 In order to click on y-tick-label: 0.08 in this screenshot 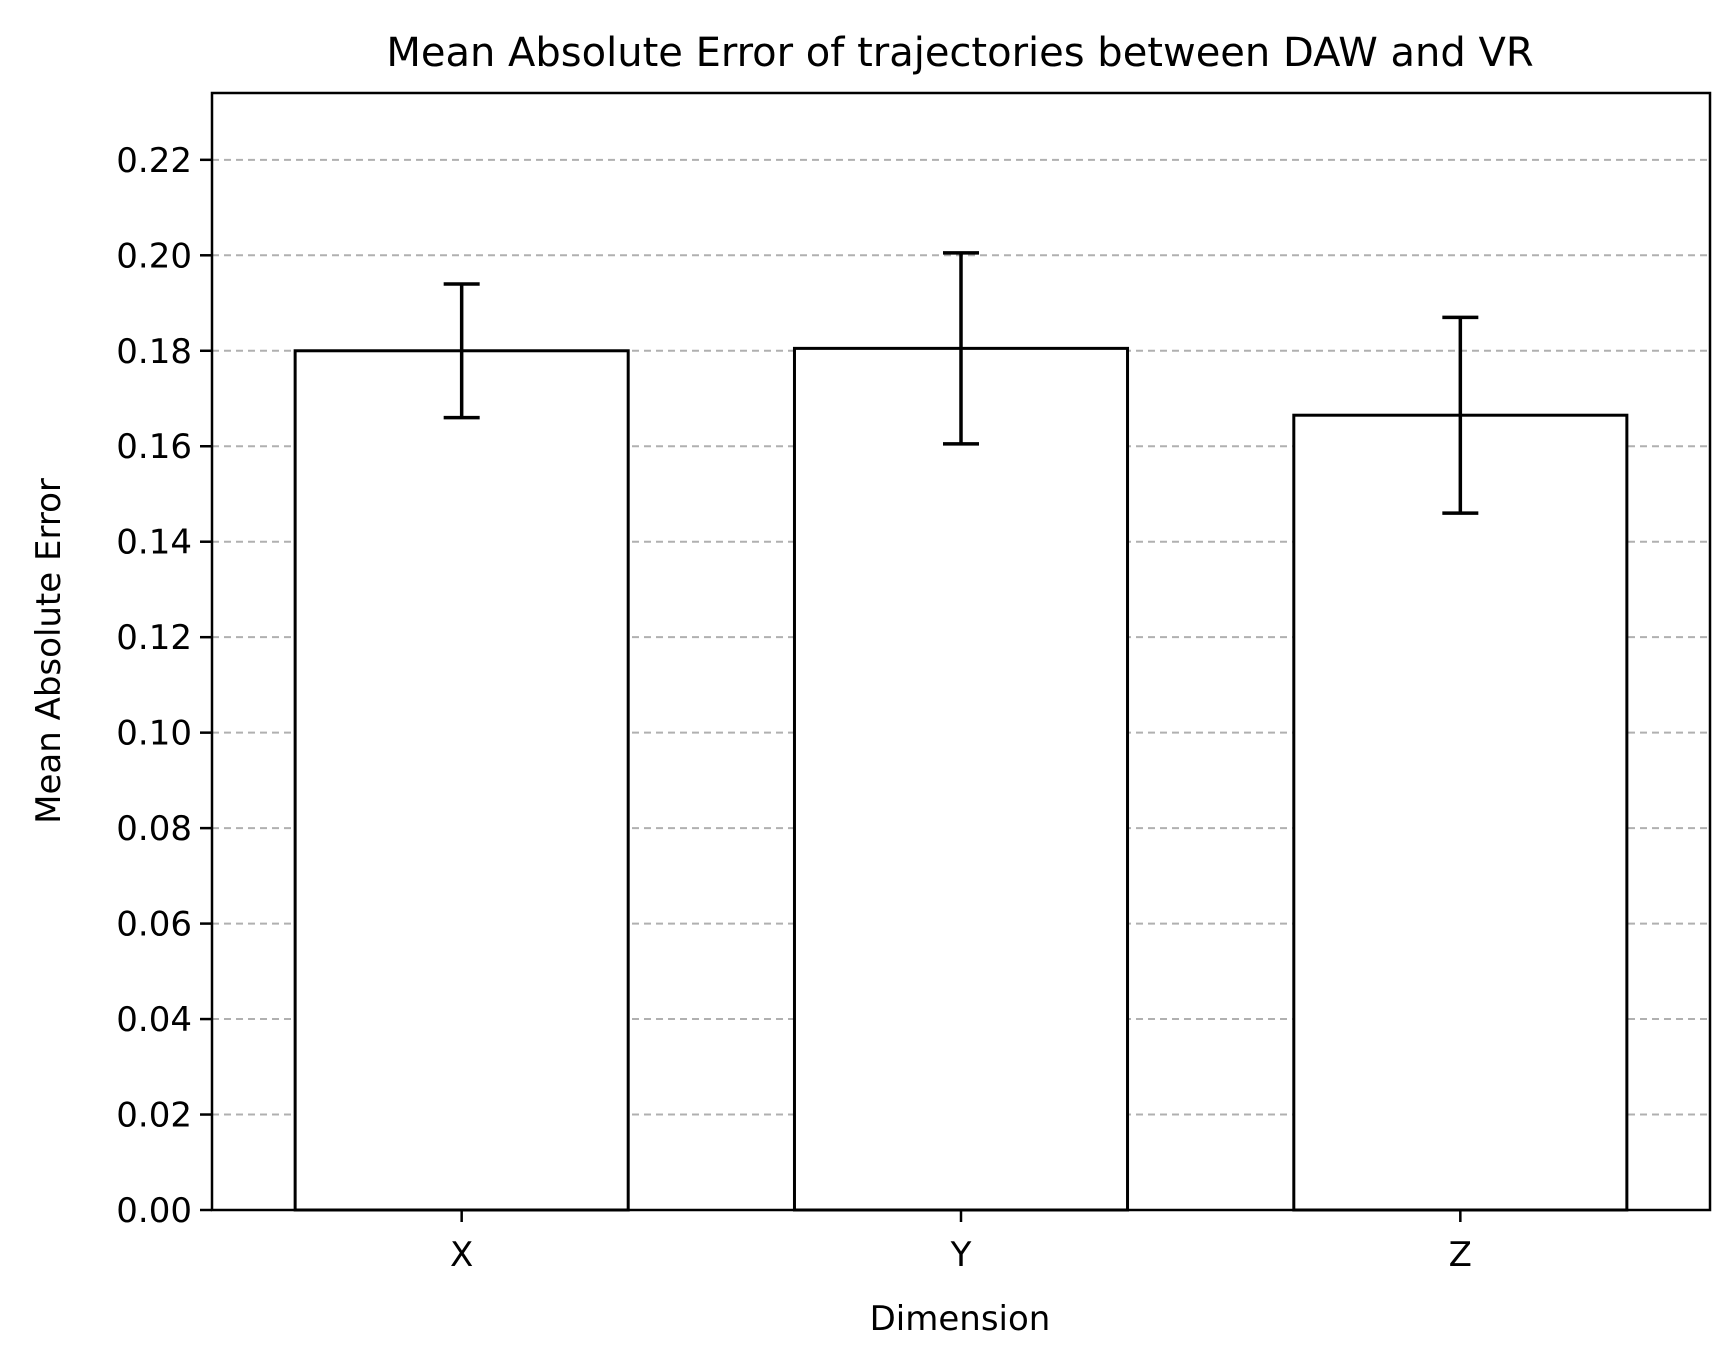, I will do `click(154, 829)`.